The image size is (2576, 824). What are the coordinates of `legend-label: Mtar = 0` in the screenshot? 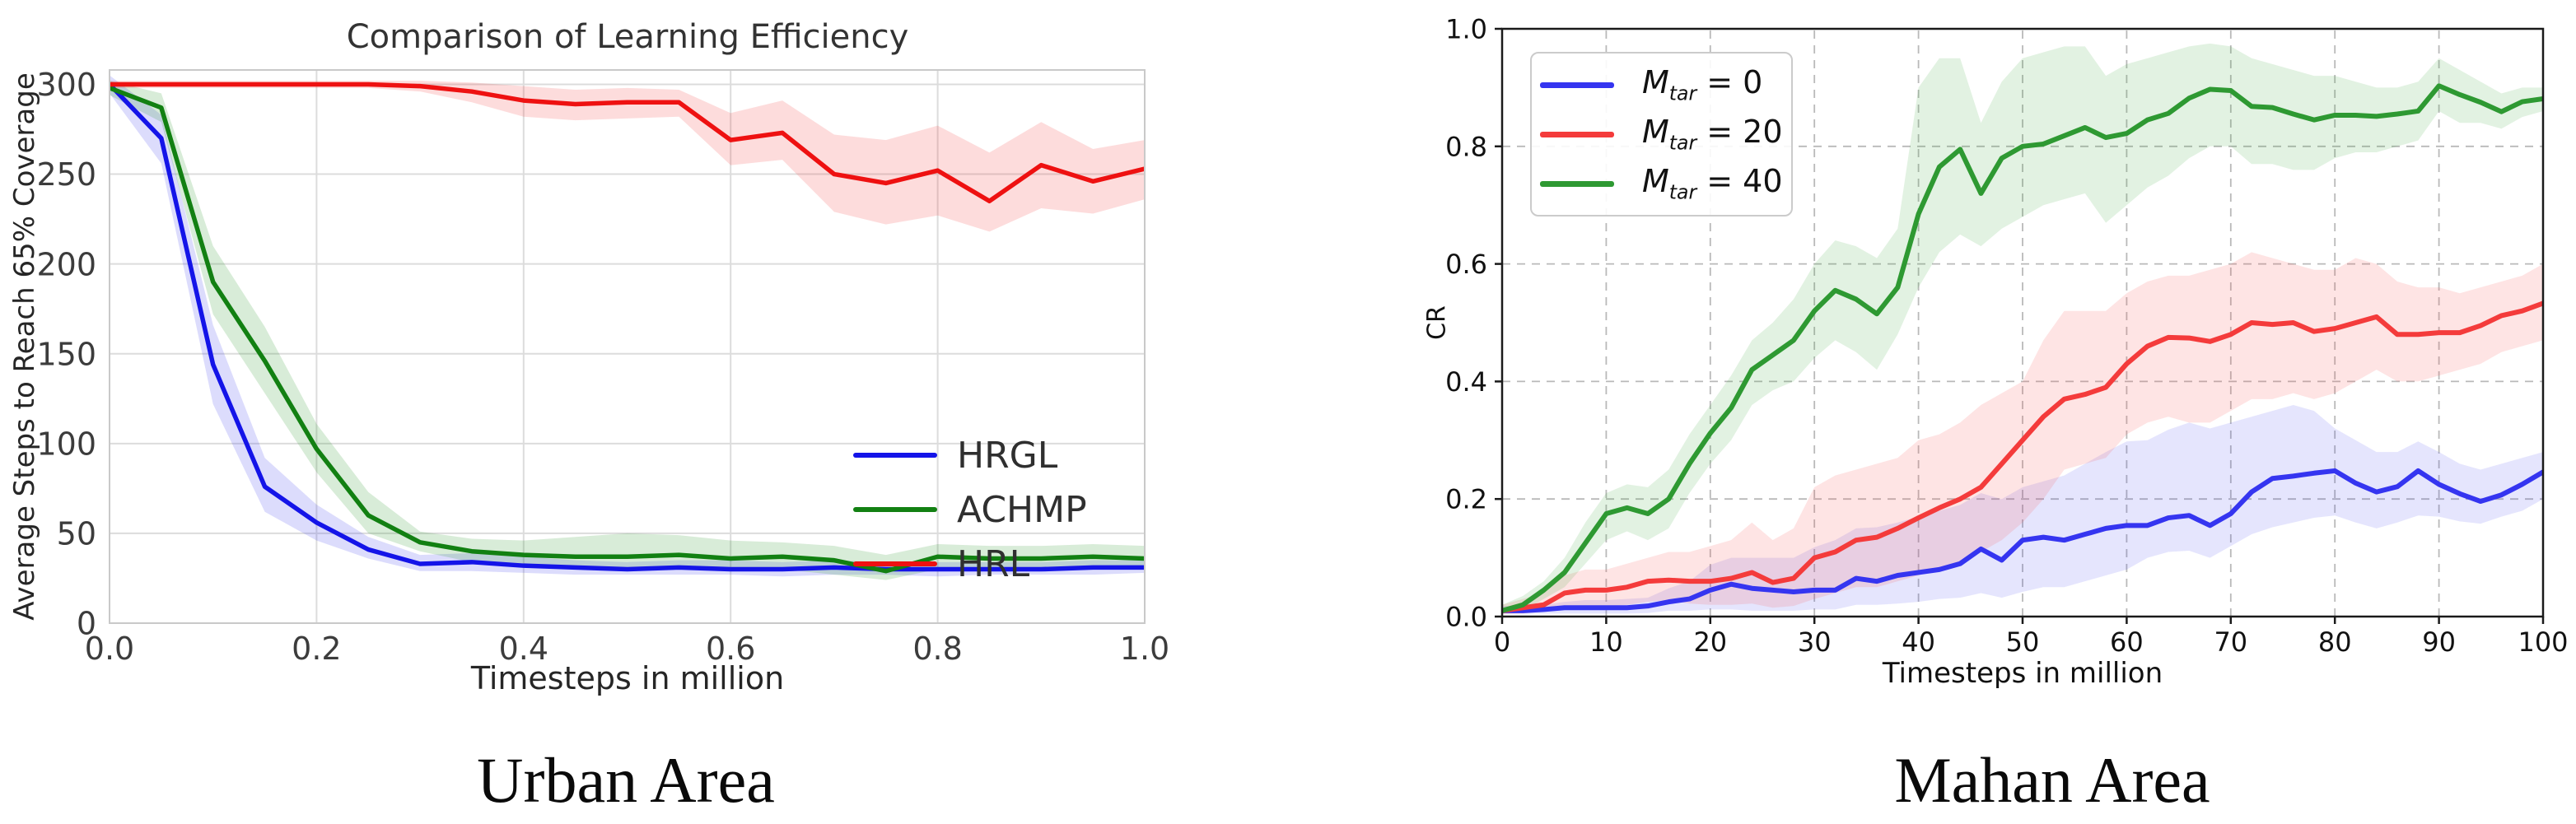 It's located at (1702, 85).